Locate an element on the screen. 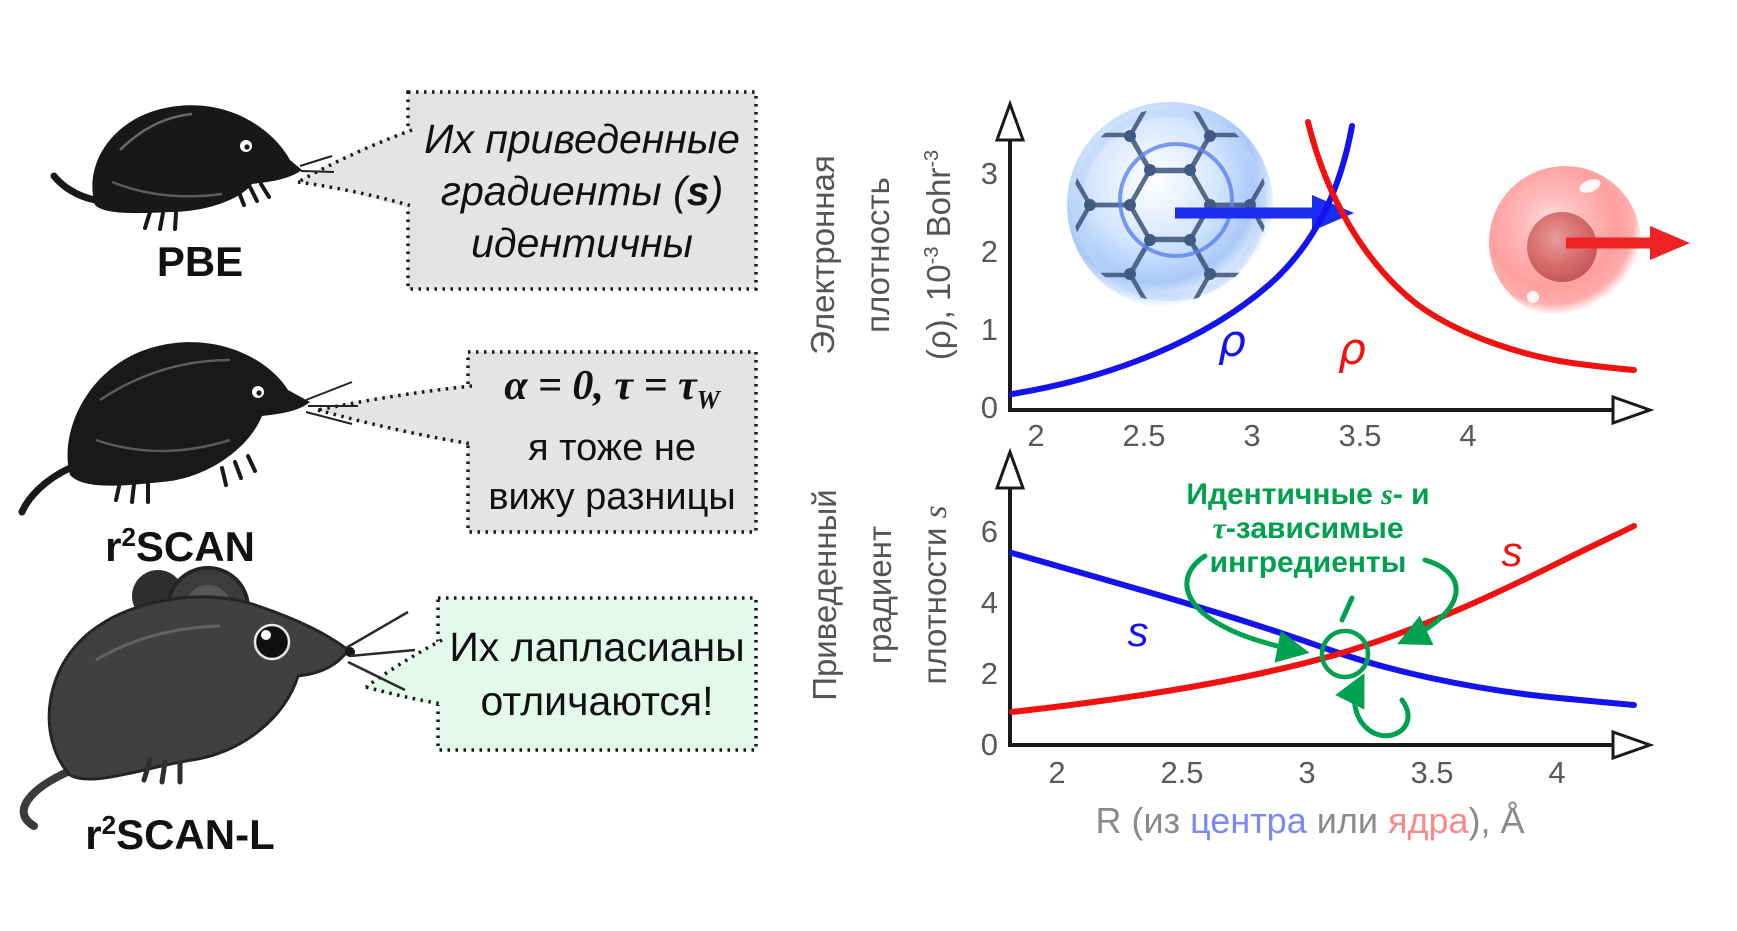  bubble-2-math-line: α = 0, τ = τW is located at coordinates (612, 388).